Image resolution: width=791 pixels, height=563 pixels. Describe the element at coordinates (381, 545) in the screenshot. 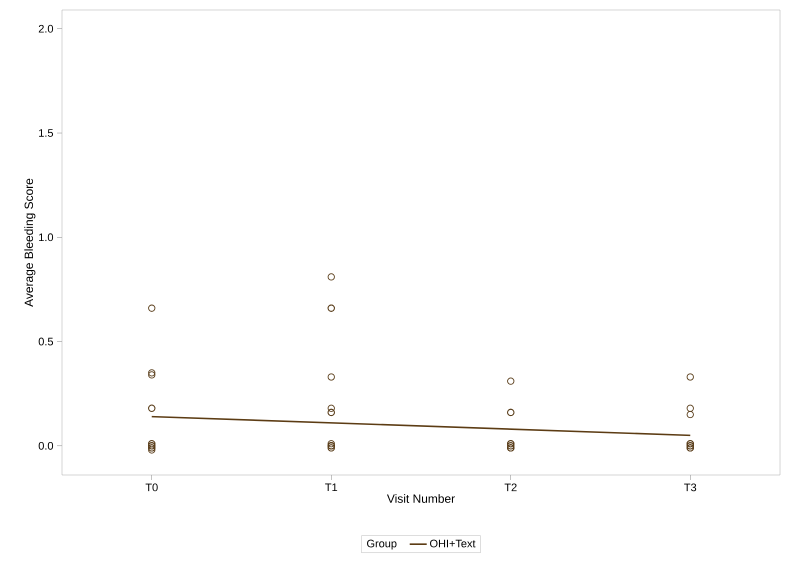

I see `legend-title: Group` at that location.